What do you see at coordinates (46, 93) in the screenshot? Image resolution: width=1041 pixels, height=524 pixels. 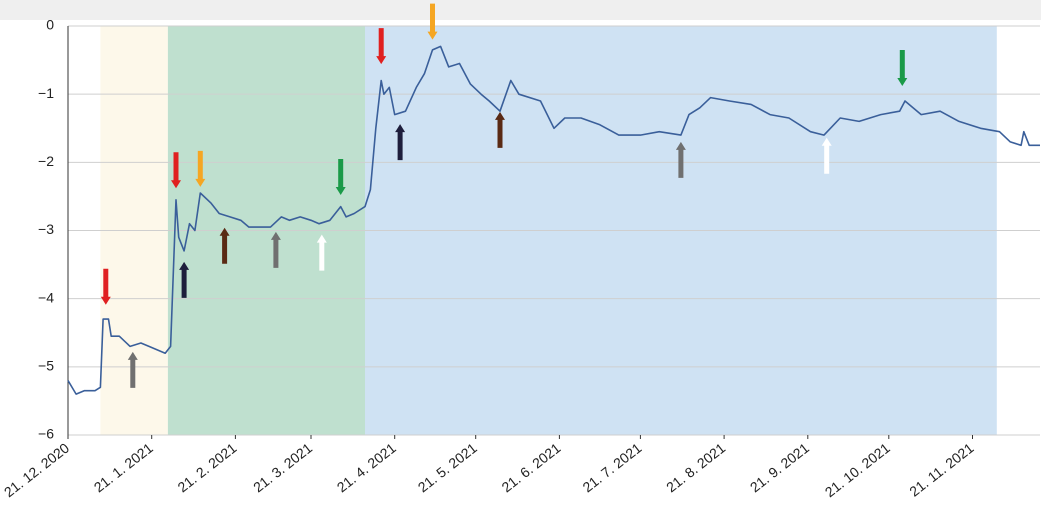 I see `y-tick-label: −1` at bounding box center [46, 93].